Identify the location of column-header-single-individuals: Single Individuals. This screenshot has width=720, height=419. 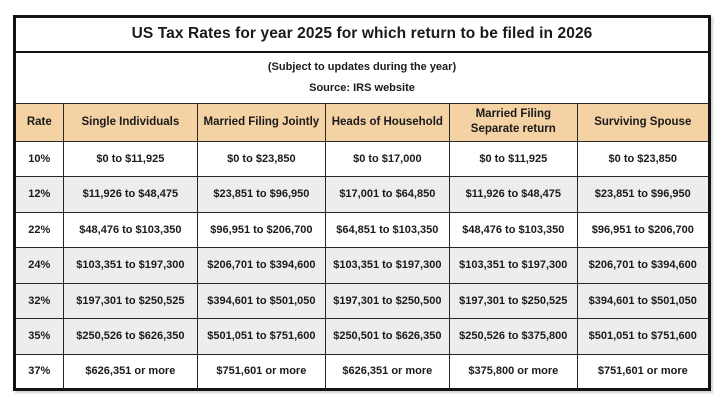
(130, 122).